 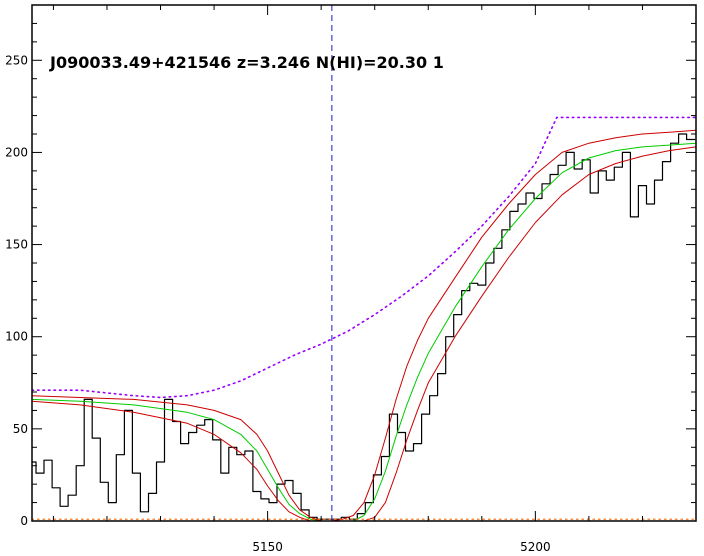 I want to click on y-tick-label: 100, so click(x=16, y=337).